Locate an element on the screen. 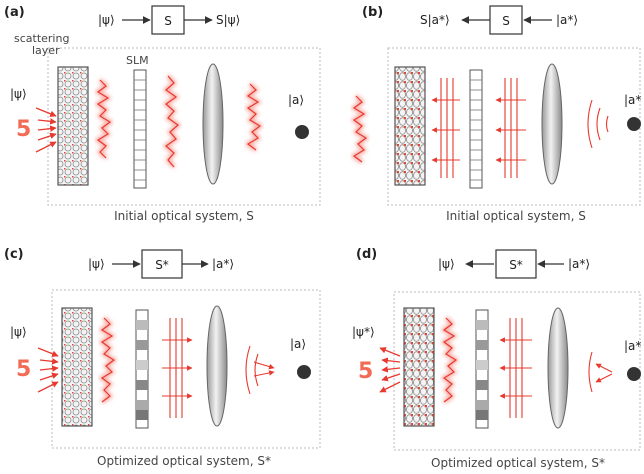 The width and height of the screenshot is (644, 474). panel-b-wave-out is located at coordinates (360, 129).